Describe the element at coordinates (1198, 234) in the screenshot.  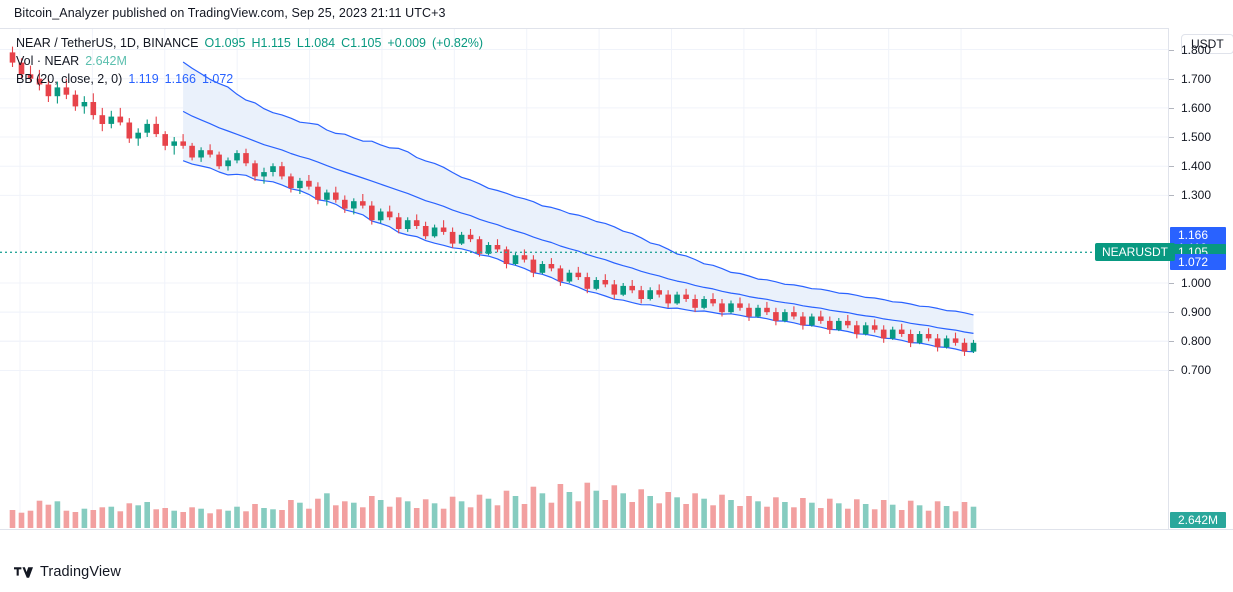
I see `price-badge-1.166: 1.166` at that location.